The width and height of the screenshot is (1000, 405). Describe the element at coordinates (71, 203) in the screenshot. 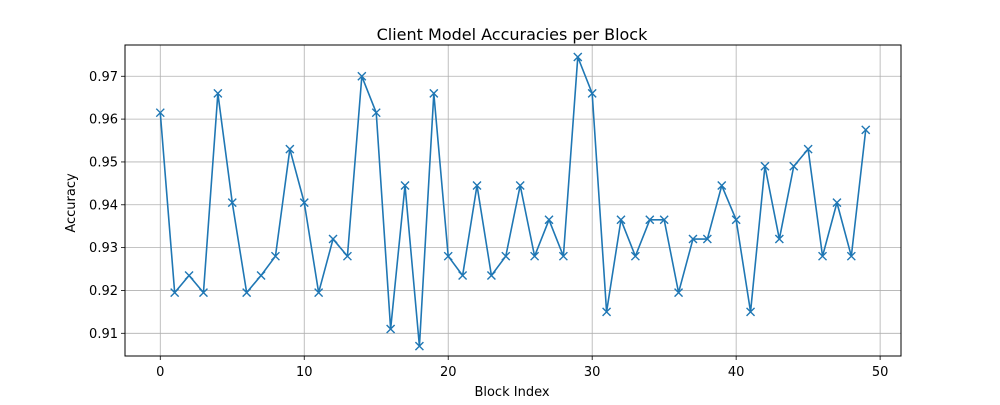

I see `y-axis-label: Accuracy` at that location.